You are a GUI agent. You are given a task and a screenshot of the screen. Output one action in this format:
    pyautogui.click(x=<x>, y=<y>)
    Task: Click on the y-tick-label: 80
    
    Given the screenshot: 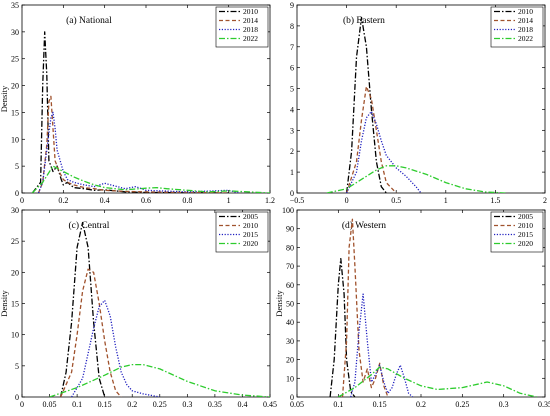 What is the action you would take?
    pyautogui.click(x=290, y=247)
    